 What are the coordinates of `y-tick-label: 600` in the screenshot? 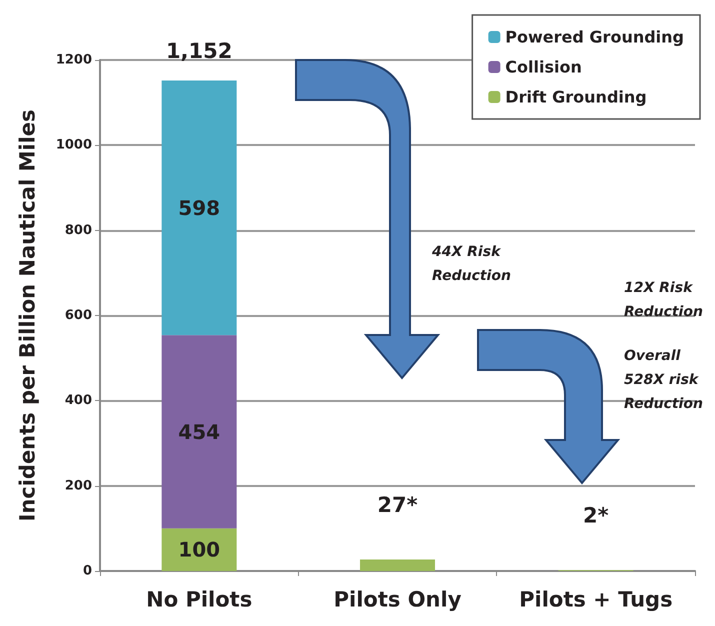 It's located at (78, 315).